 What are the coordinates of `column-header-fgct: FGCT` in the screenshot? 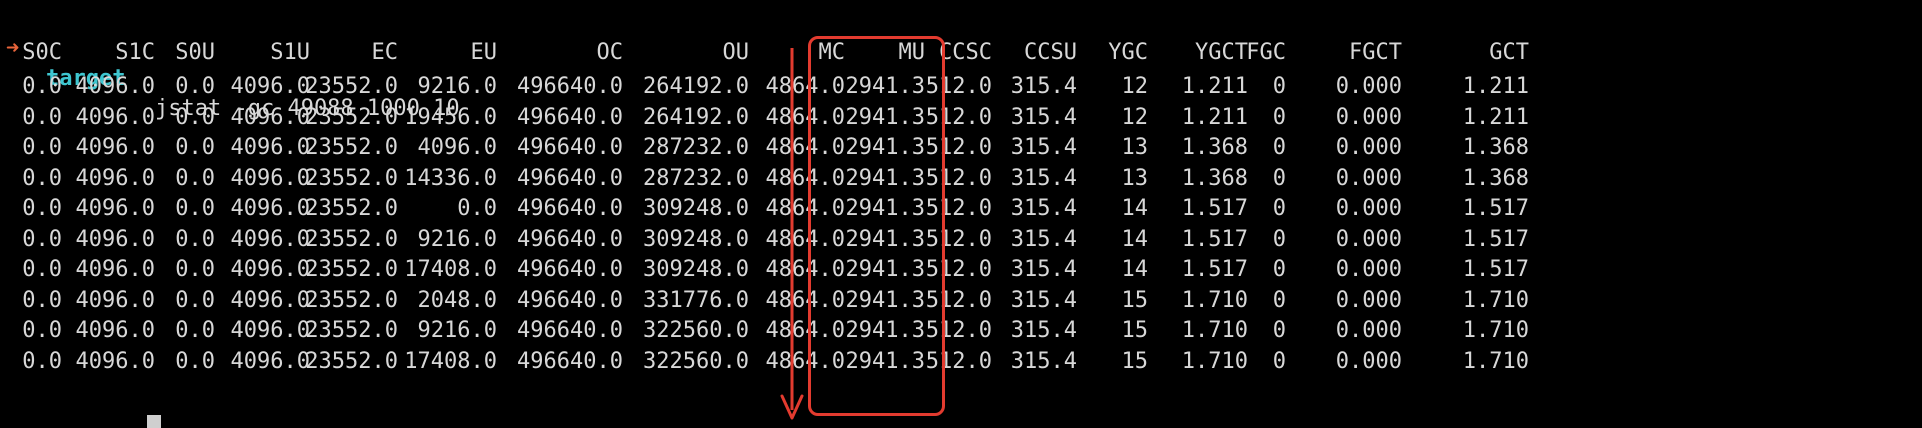 It's located at (1375, 52).